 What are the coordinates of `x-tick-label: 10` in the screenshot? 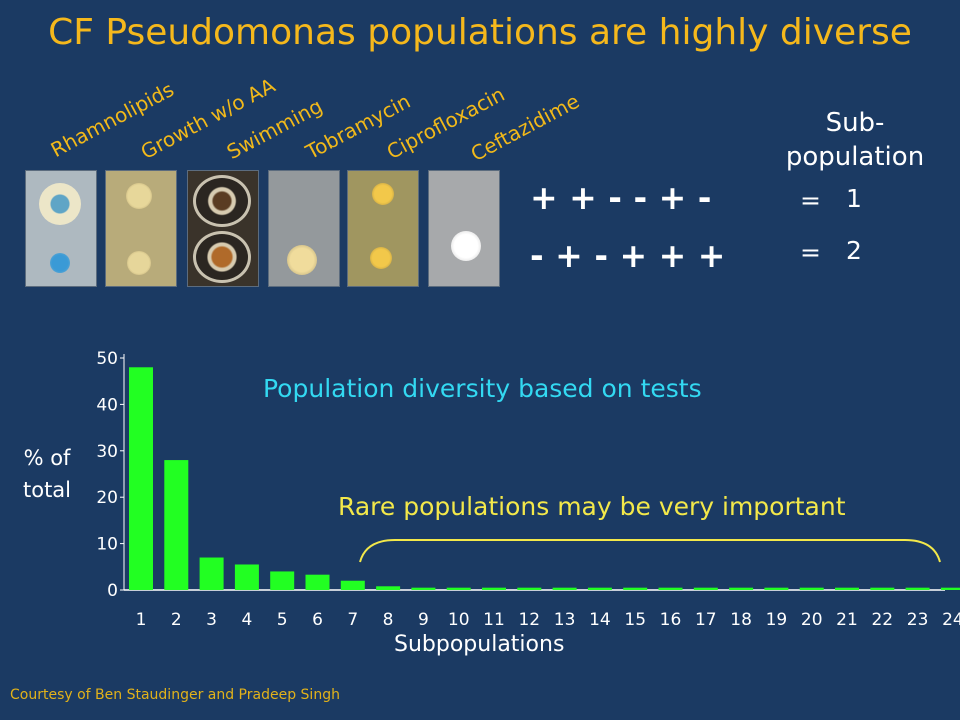 It's located at (459, 620).